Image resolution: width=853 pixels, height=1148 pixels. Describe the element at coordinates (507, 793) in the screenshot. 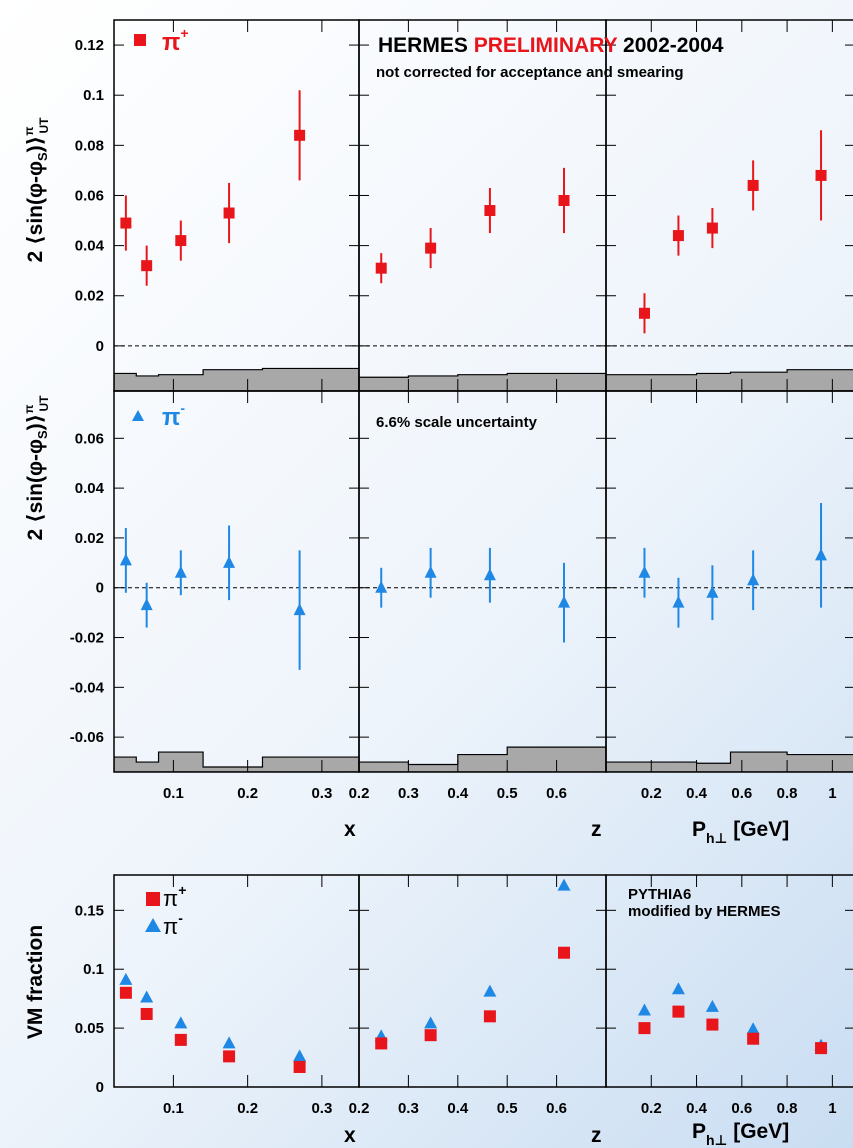

I see `x-tick-label: 0.5` at that location.